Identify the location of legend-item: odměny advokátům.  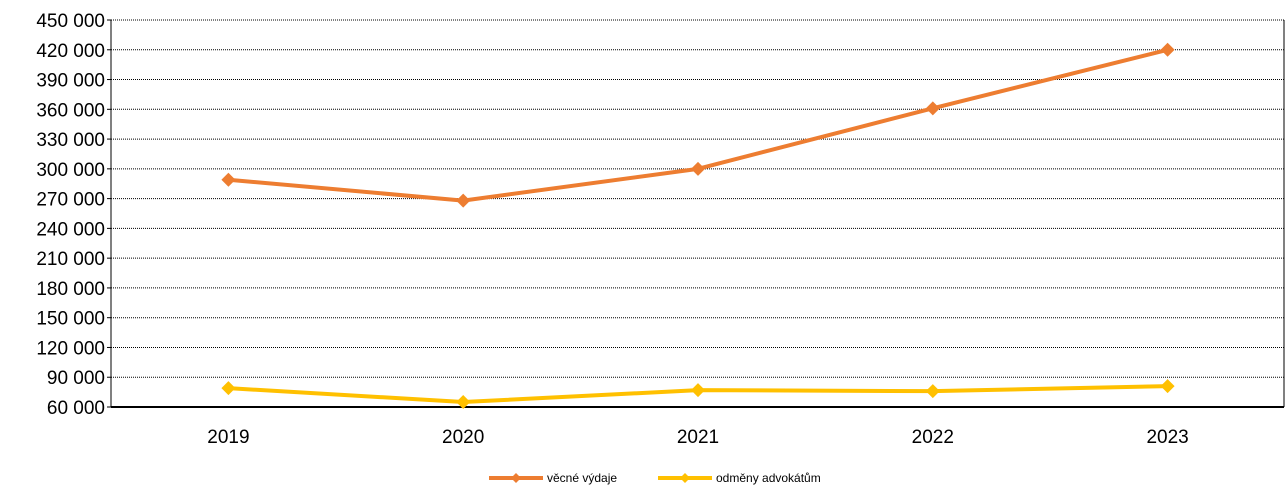
(739, 478).